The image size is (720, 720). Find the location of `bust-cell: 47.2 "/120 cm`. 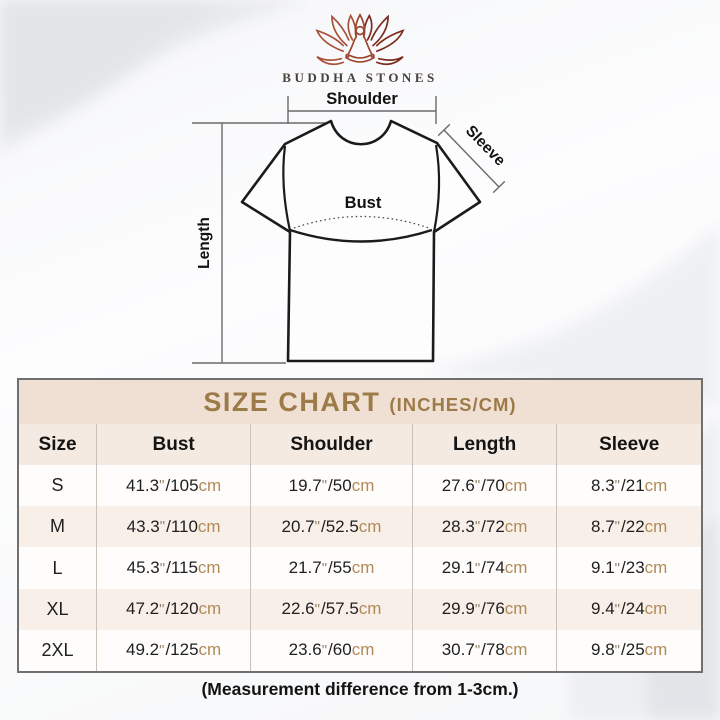

bust-cell: 47.2 "/120 cm is located at coordinates (173, 609).